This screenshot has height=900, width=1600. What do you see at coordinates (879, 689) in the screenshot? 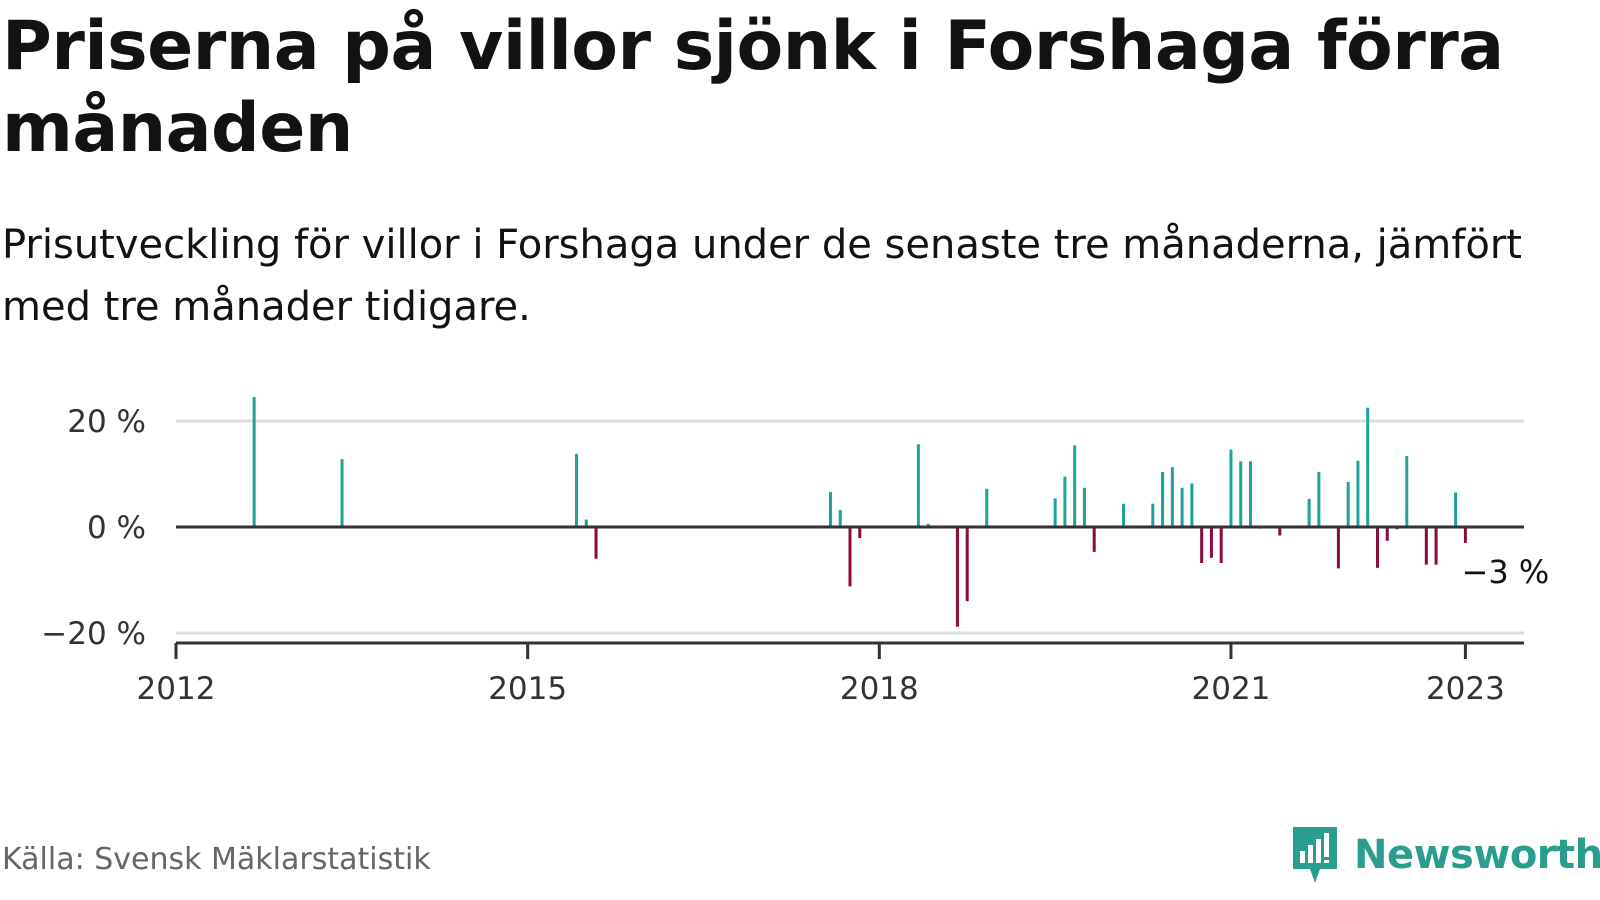
I see `x-tick-label: 2018` at bounding box center [879, 689].